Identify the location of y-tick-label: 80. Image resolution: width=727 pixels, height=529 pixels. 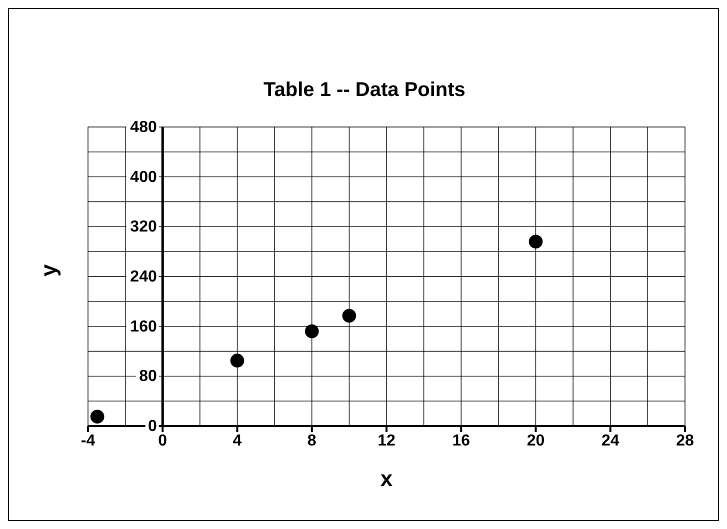
(148, 377).